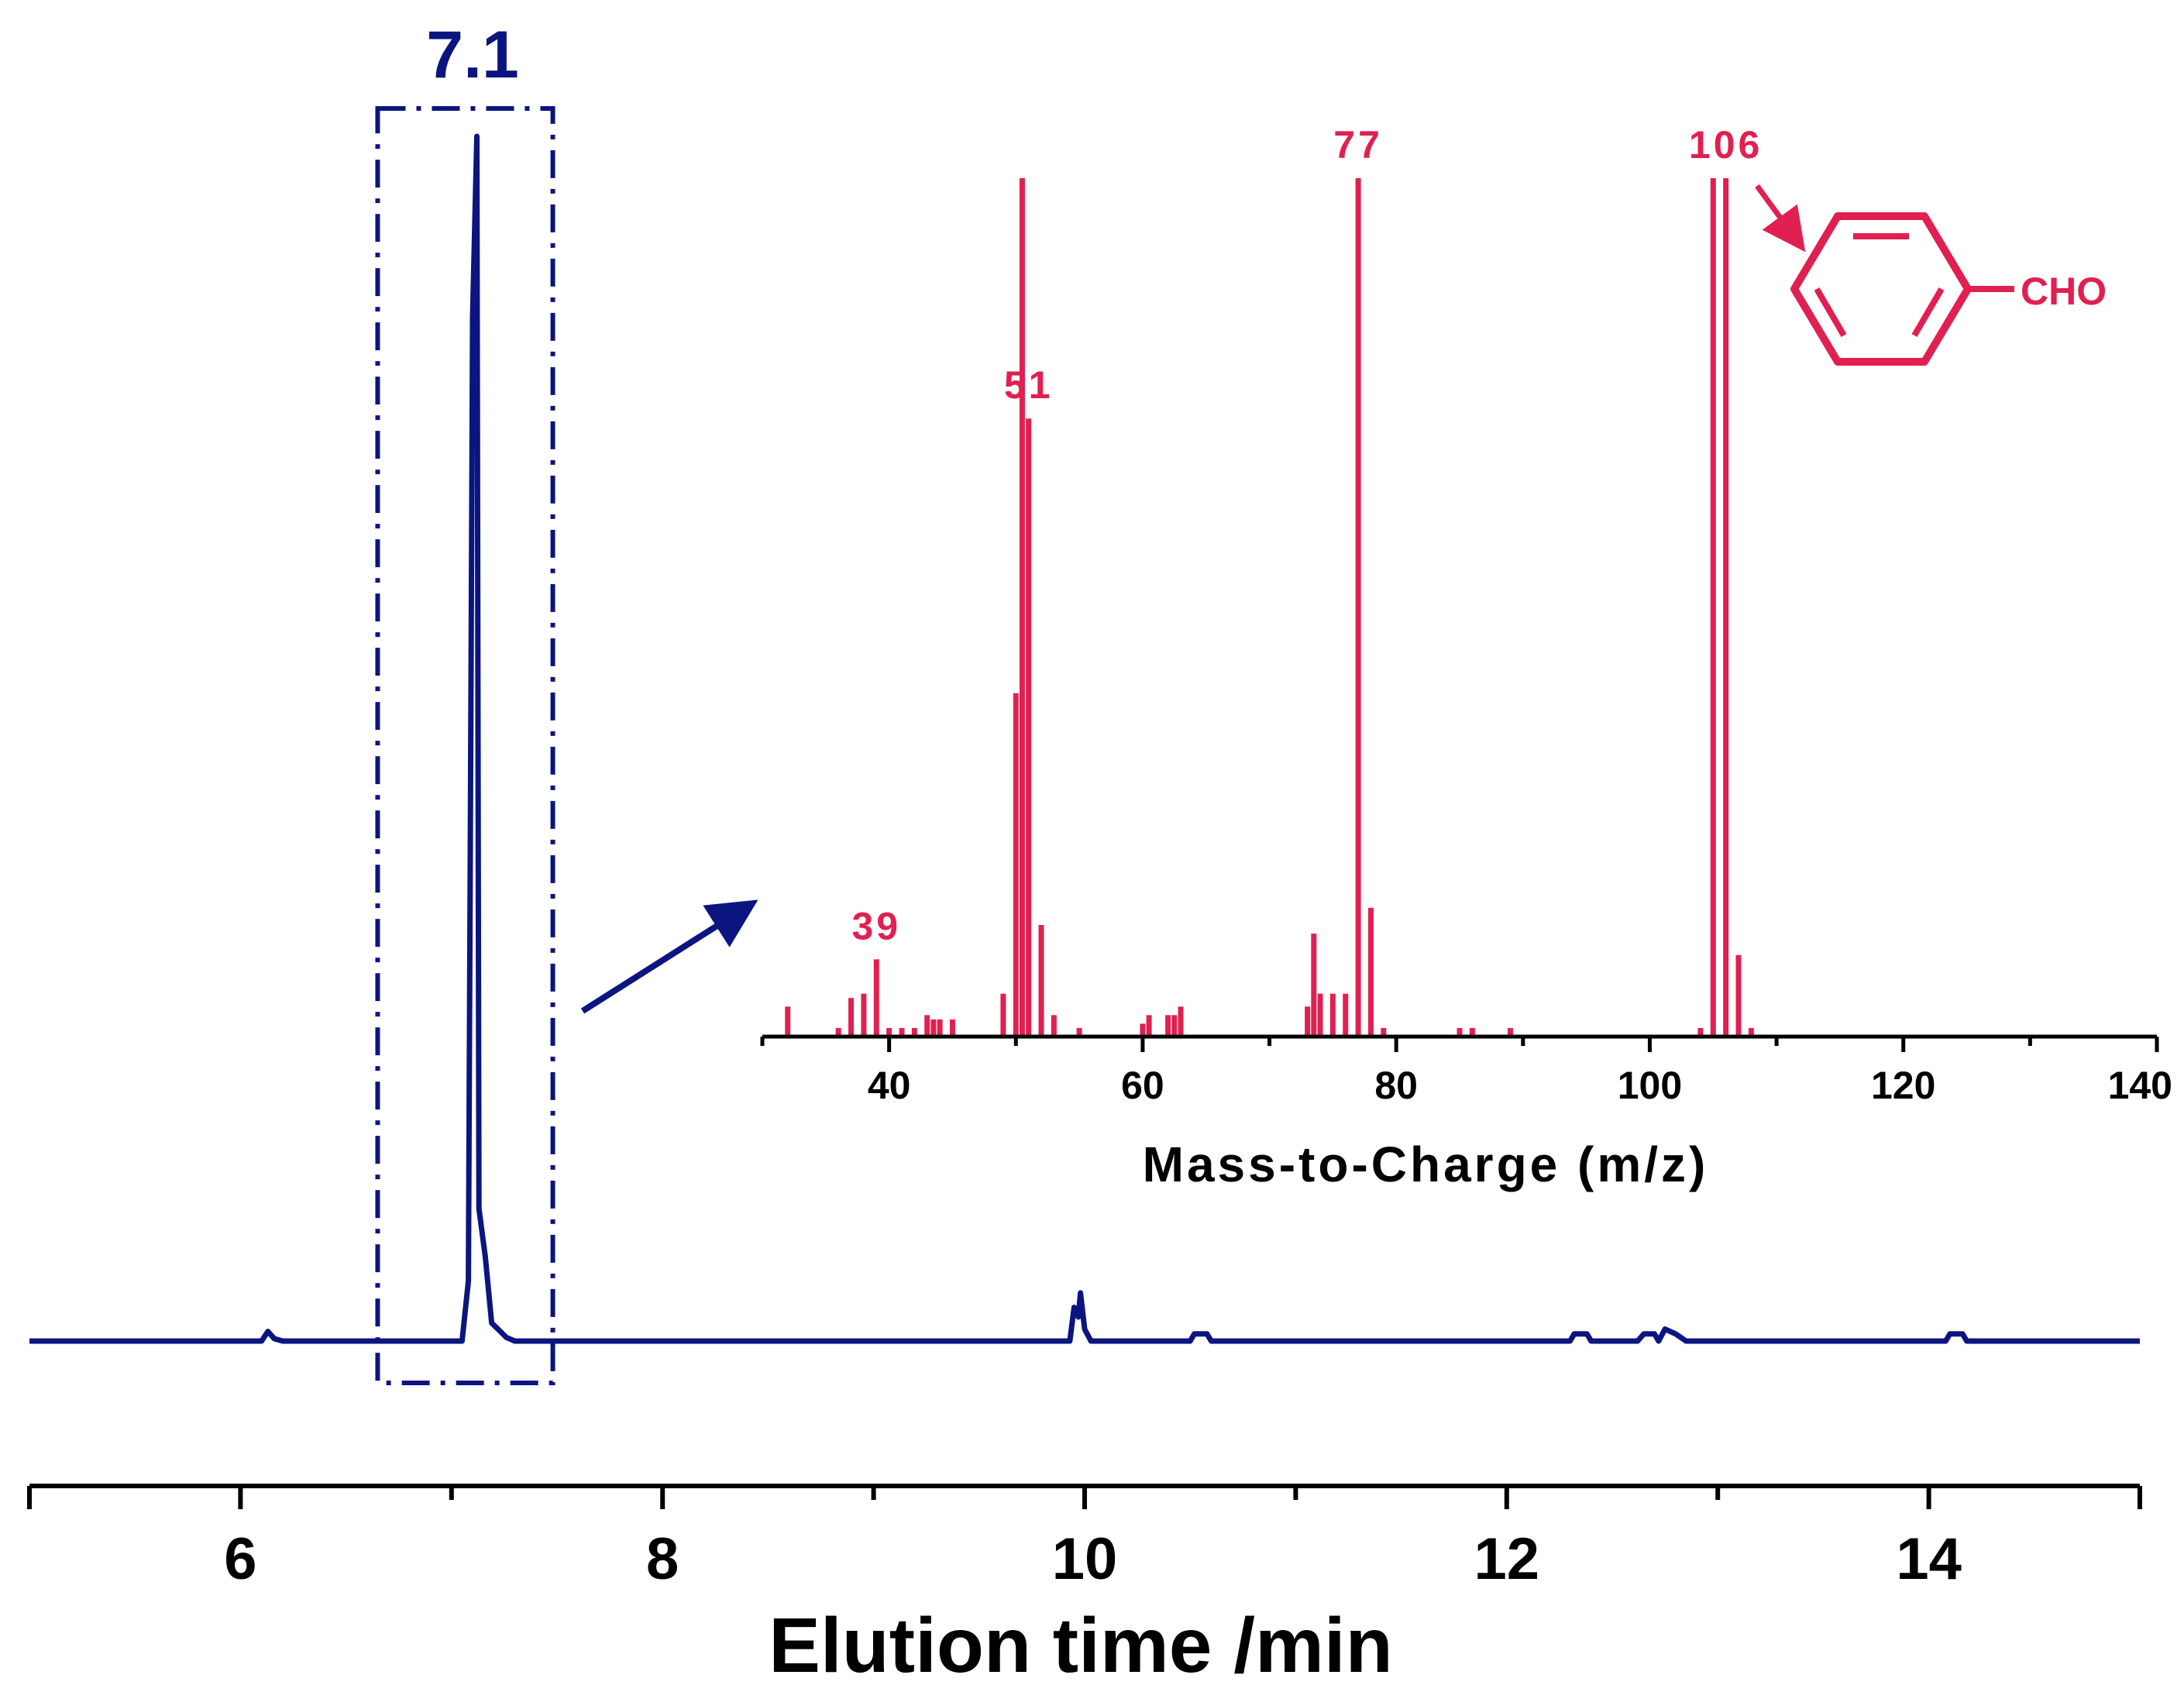 This screenshot has height=1699, width=2184. I want to click on tick-label: 12, so click(1507, 1559).